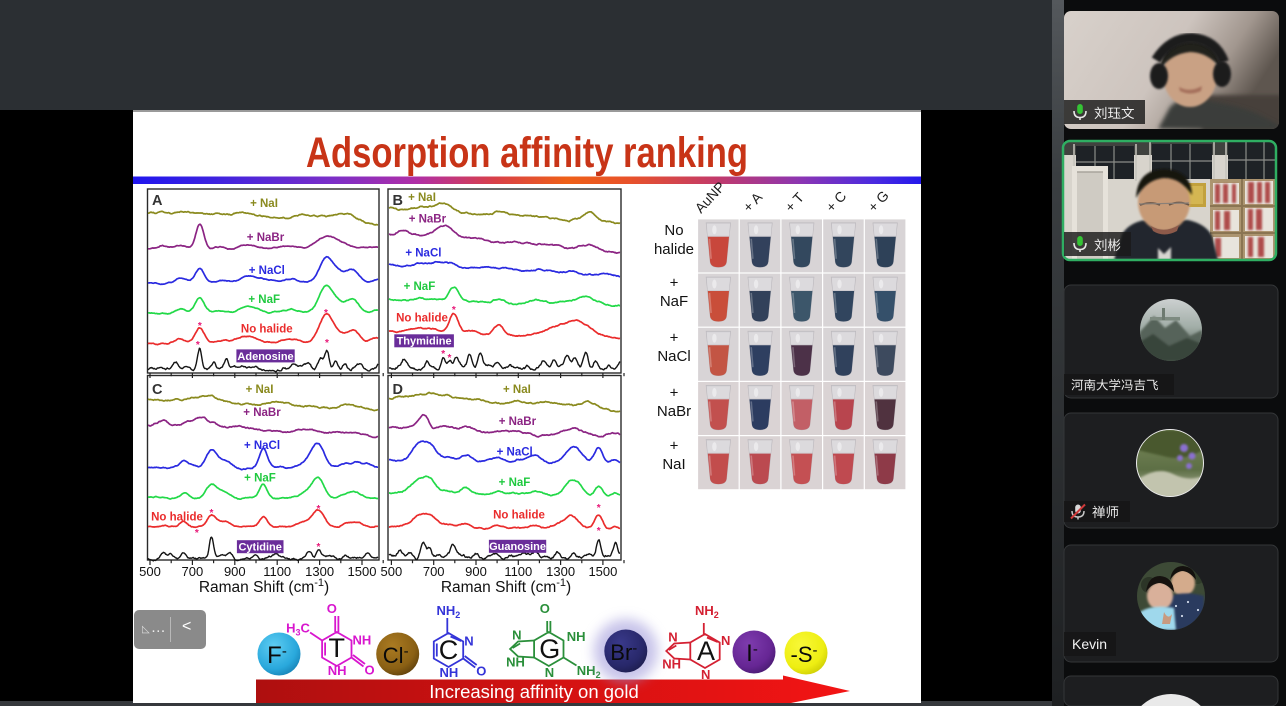 The width and height of the screenshot is (1286, 706). Describe the element at coordinates (549, 649) in the screenshot. I see `svg-text: G` at that location.